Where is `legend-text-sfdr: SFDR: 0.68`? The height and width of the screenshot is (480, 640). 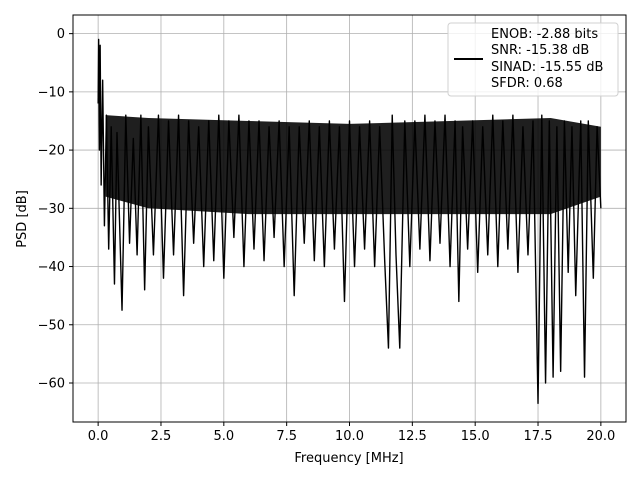
legend-text-sfdr: SFDR: 0.68 is located at coordinates (527, 83).